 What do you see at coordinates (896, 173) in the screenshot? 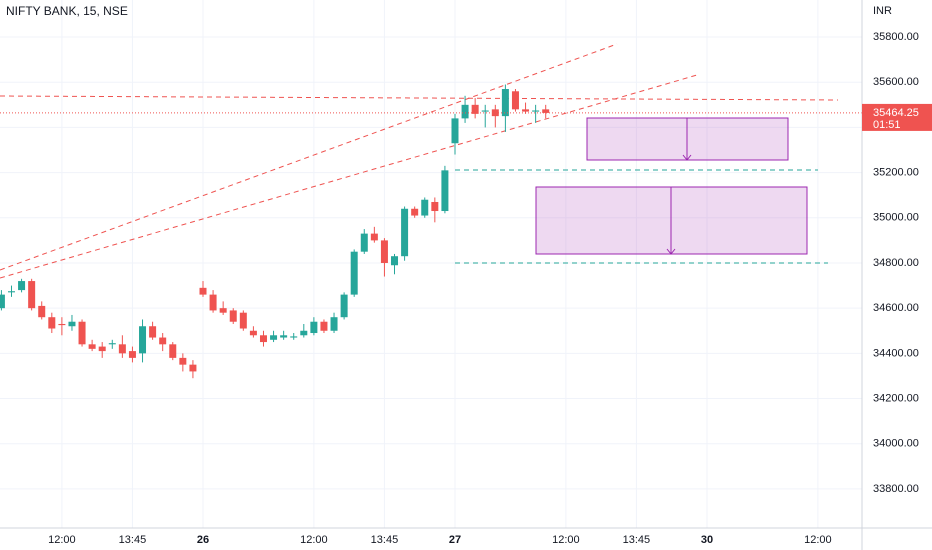
I see `y-tick-label: 35200.00` at bounding box center [896, 173].